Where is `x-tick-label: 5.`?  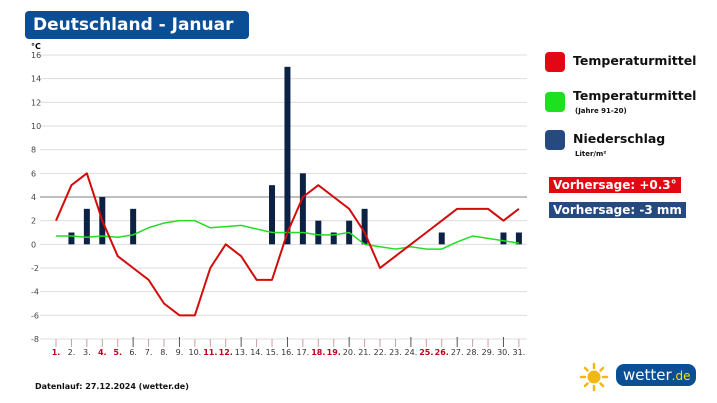
x-tick-label: 5. is located at coordinates (117, 352).